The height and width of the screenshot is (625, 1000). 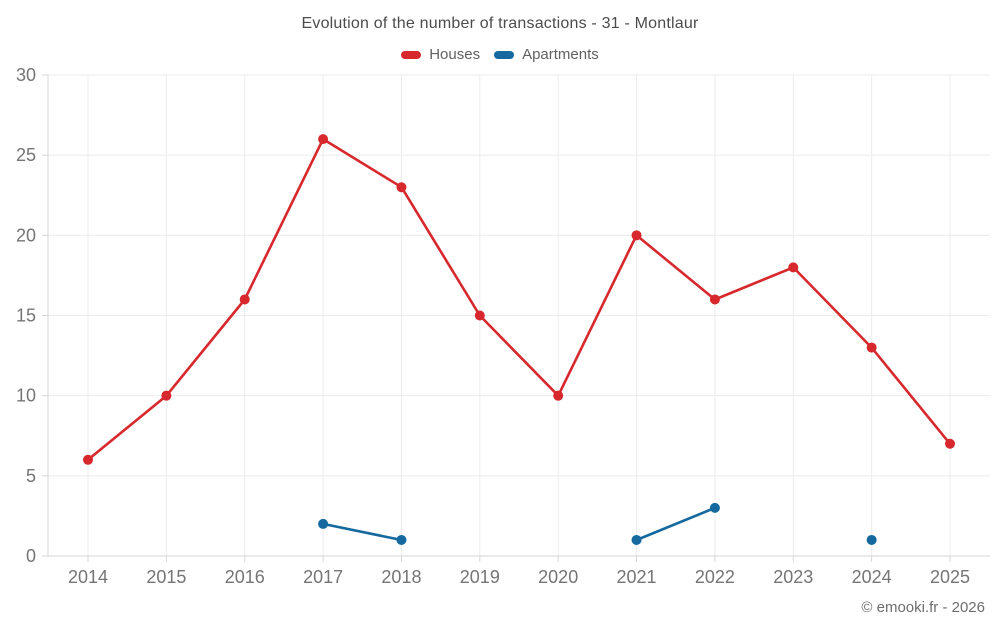 What do you see at coordinates (401, 539) in the screenshot?
I see `data-point-apartments-2018` at bounding box center [401, 539].